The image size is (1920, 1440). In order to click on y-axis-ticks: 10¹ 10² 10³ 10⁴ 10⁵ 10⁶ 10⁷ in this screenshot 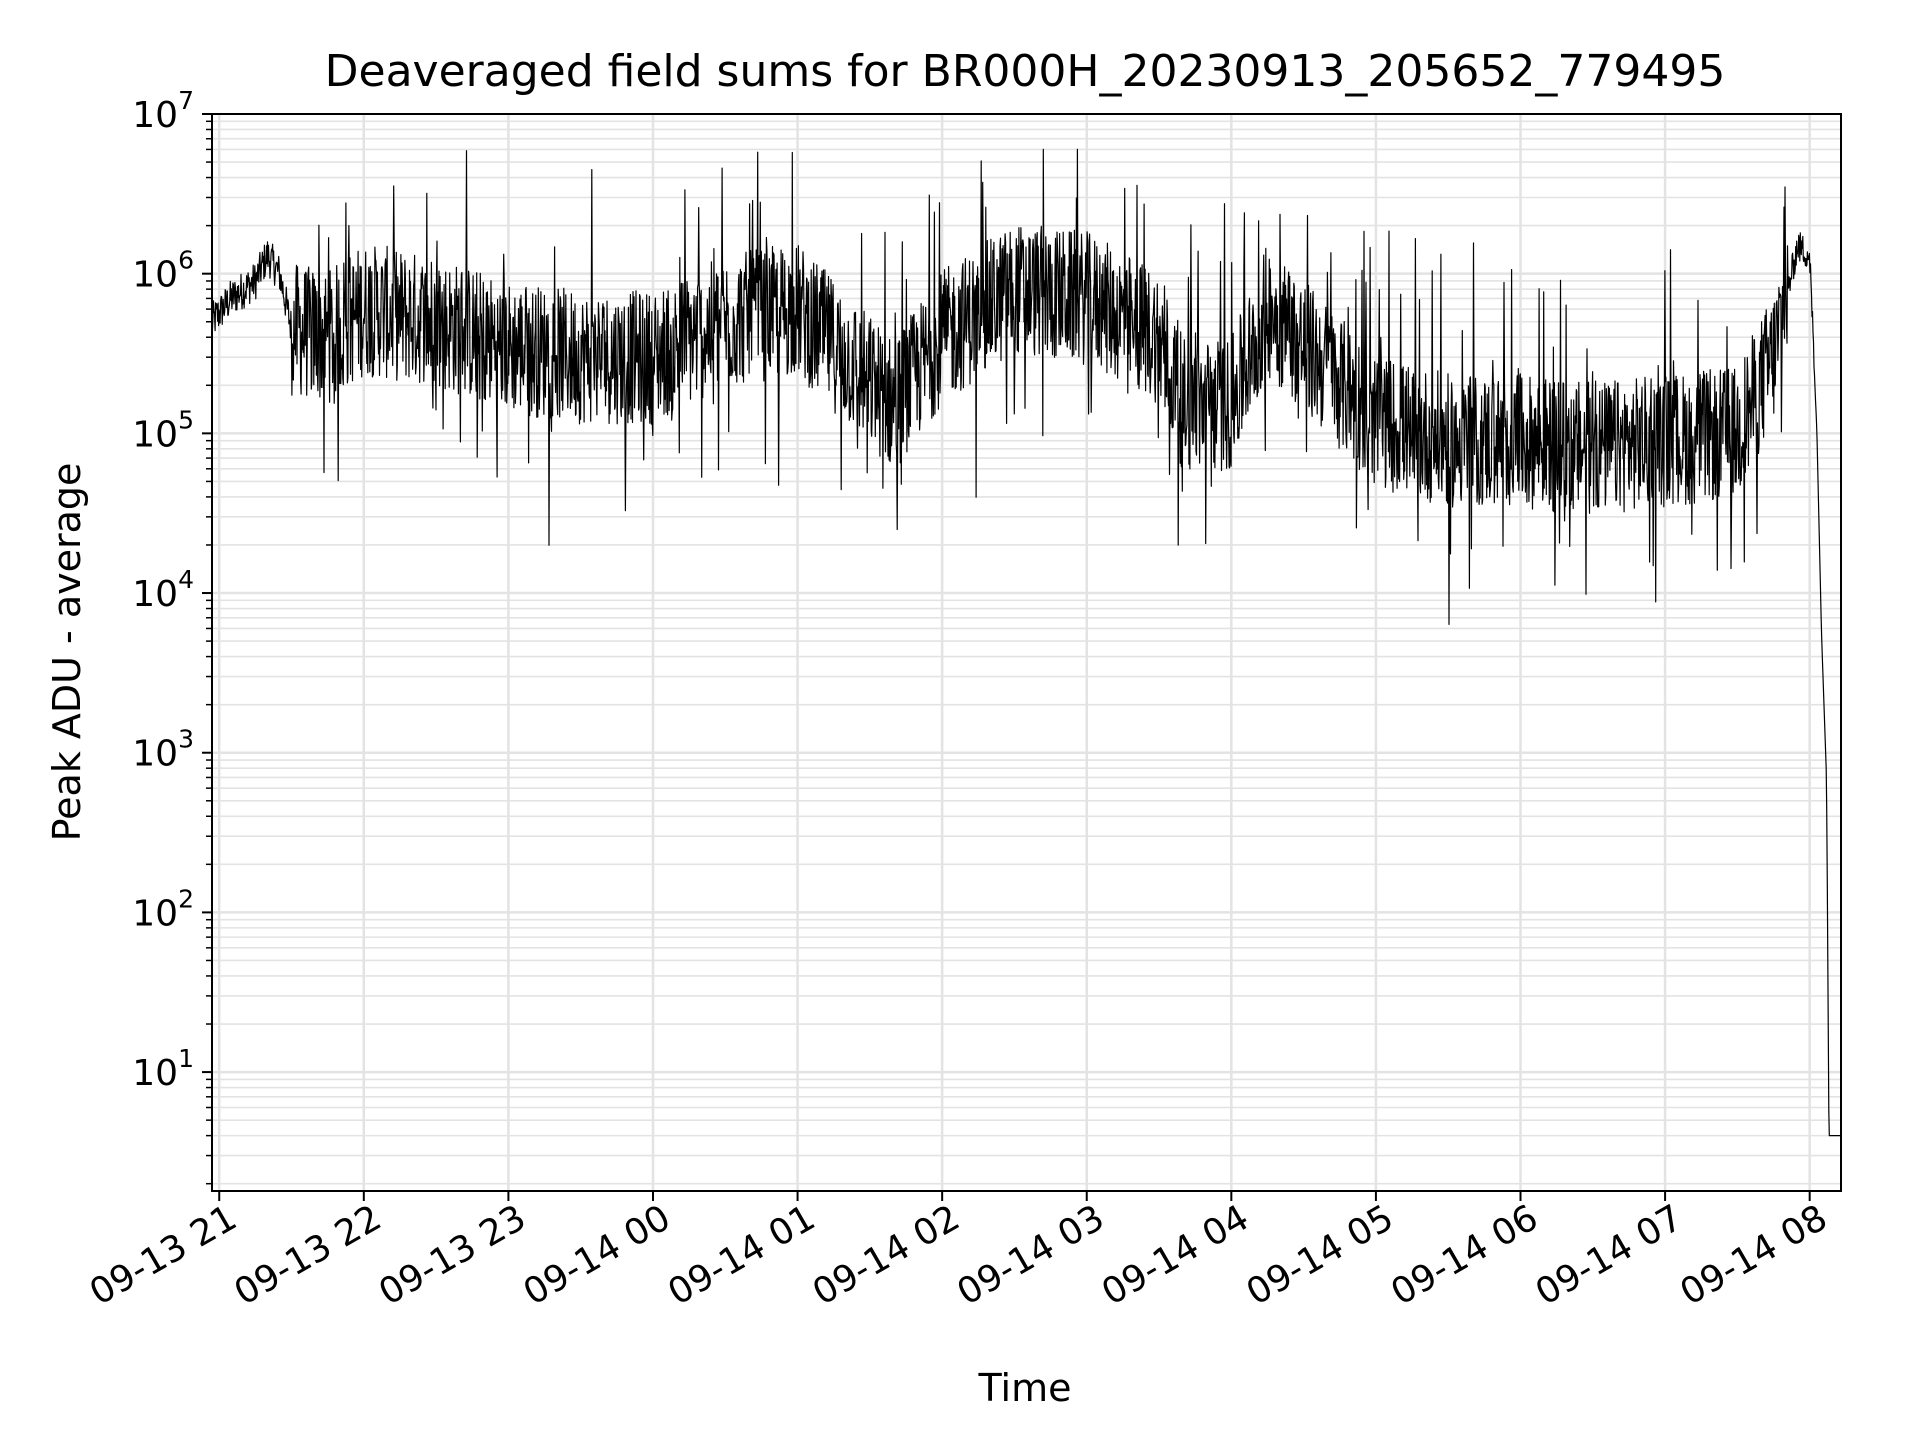, I will do `click(172, 590)`.